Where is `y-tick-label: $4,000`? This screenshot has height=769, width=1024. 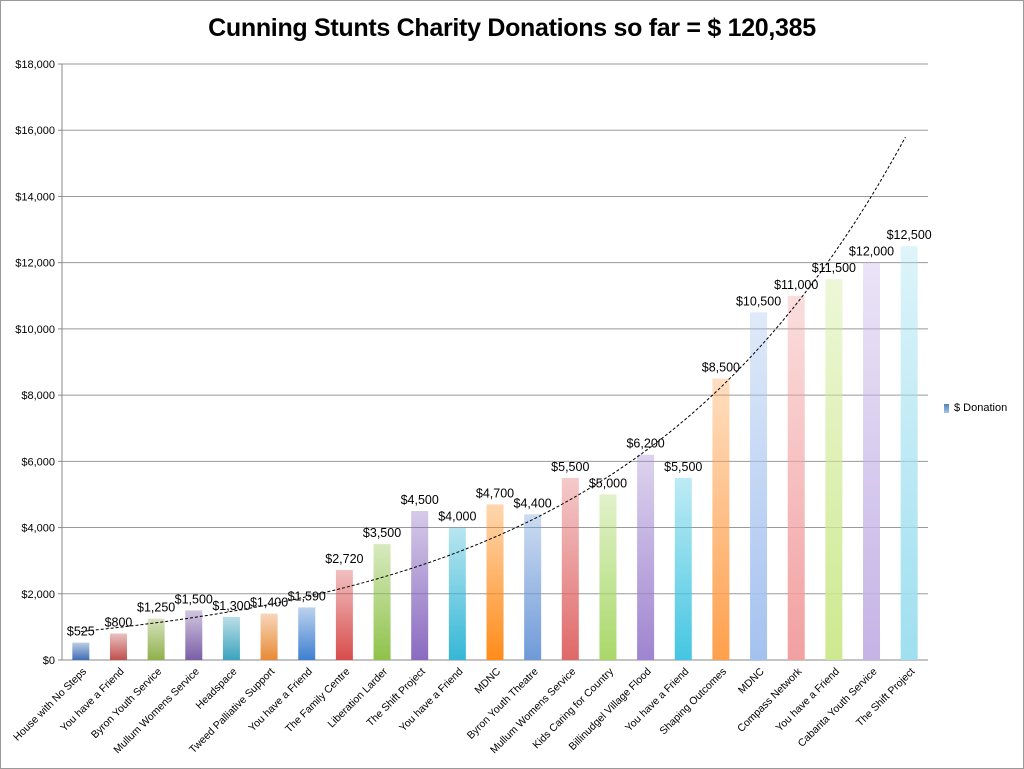
y-tick-label: $4,000 is located at coordinates (38, 529).